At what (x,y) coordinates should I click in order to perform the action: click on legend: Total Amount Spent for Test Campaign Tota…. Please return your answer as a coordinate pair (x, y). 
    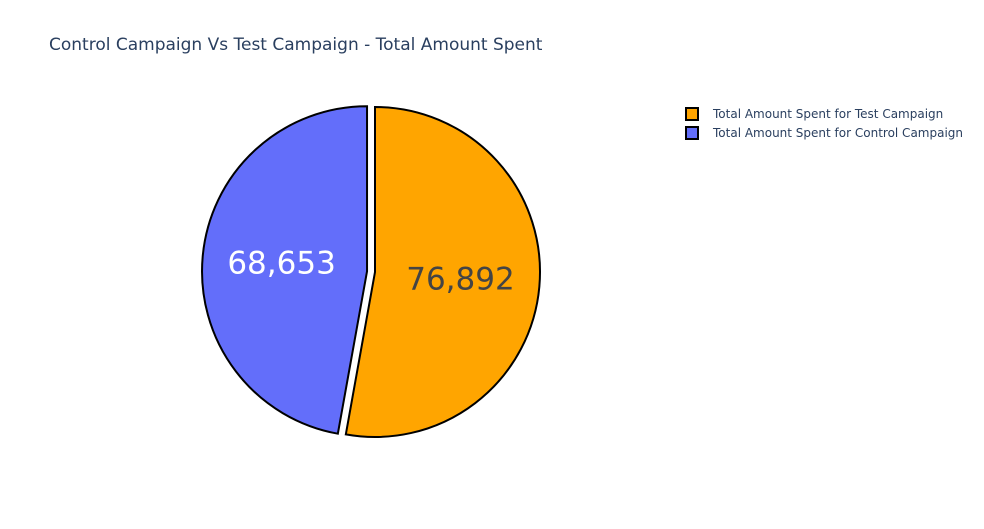
    Looking at the image, I should click on (824, 123).